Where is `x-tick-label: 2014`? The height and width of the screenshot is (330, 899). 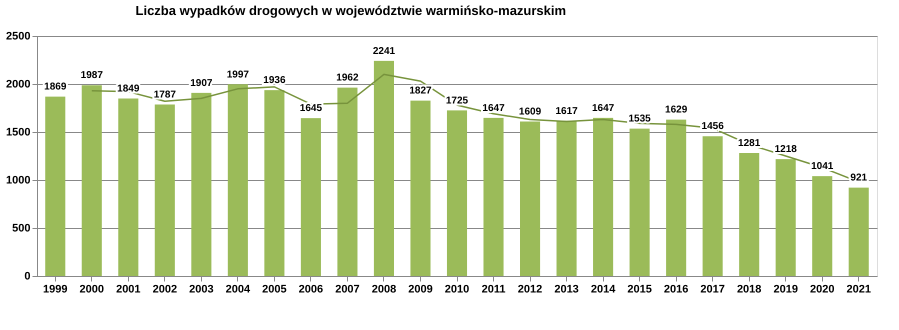
x-tick-label: 2014 is located at coordinates (603, 290).